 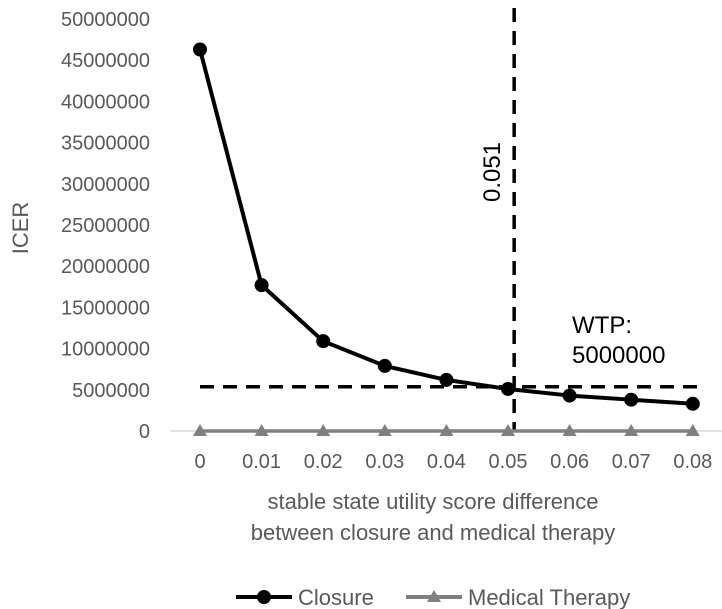 I want to click on legend-medical-therapy-label: Medical Therapy, so click(x=549, y=597).